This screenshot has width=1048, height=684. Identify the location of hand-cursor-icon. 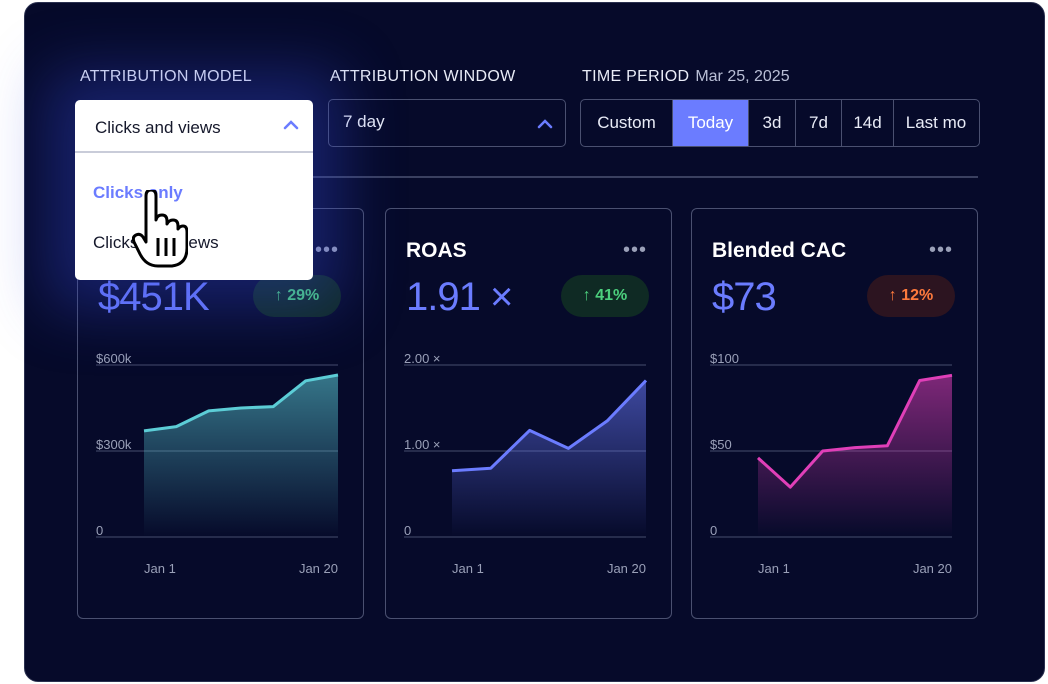
(160, 229).